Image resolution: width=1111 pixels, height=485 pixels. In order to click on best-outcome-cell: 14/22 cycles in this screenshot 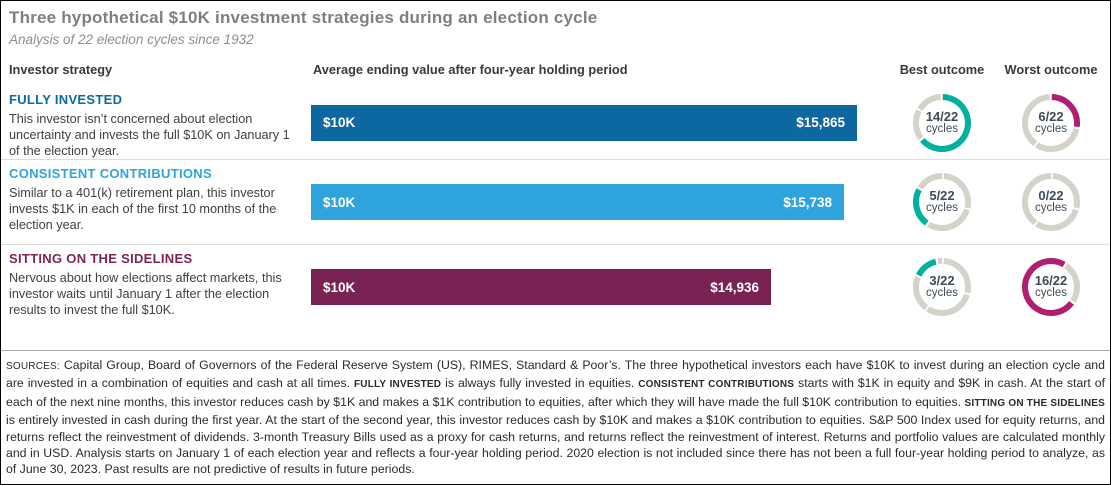, I will do `click(942, 122)`.